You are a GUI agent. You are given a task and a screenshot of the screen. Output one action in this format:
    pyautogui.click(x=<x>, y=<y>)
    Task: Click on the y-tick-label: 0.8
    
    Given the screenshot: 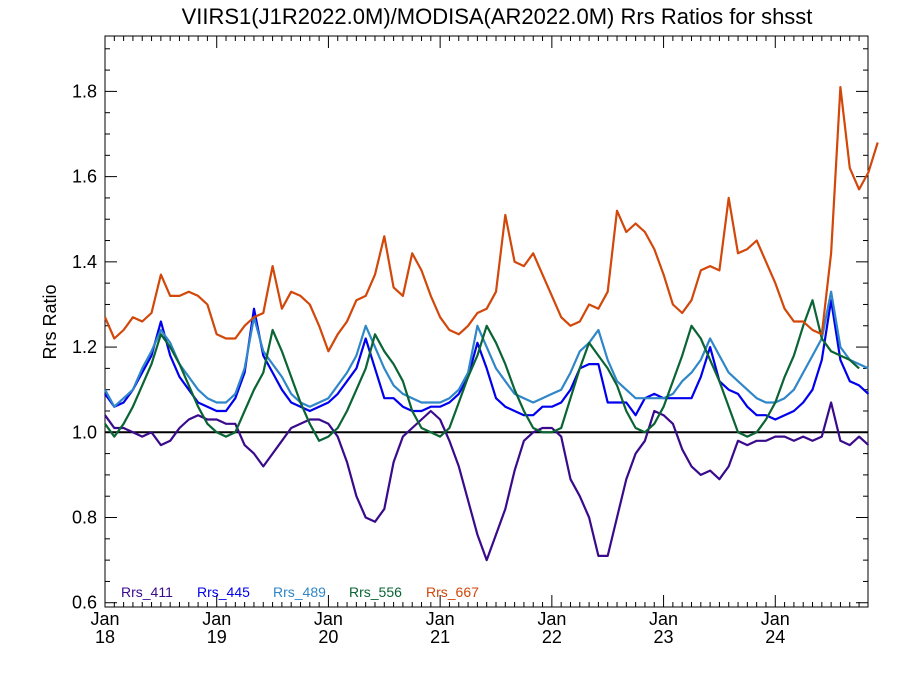 What is the action you would take?
    pyautogui.click(x=84, y=518)
    